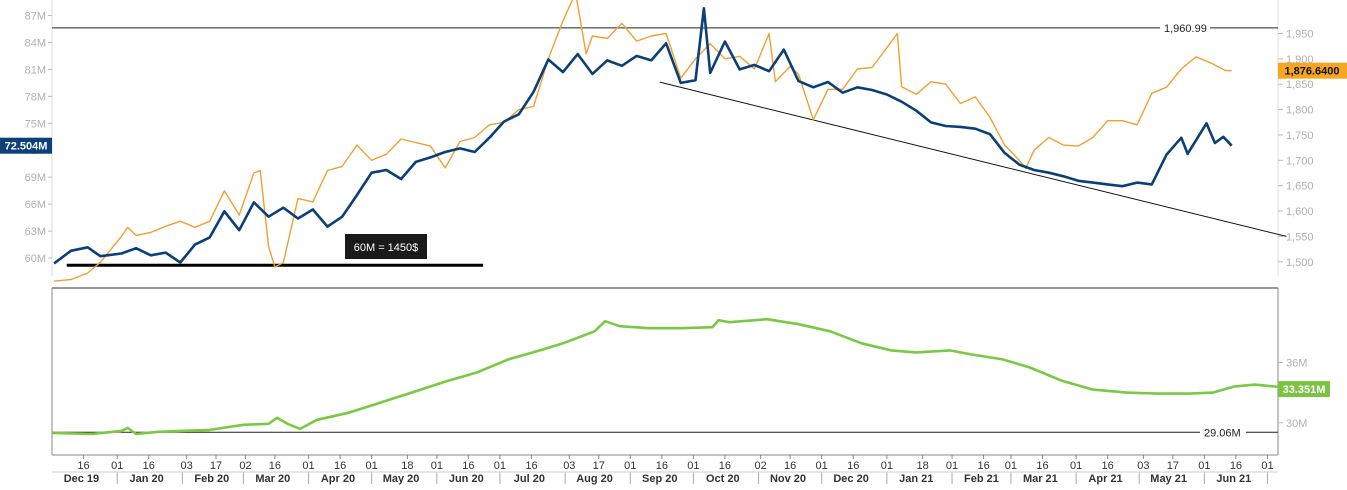  Describe the element at coordinates (147, 479) in the screenshot. I see `x-axis-month-label: Jan 20` at that location.